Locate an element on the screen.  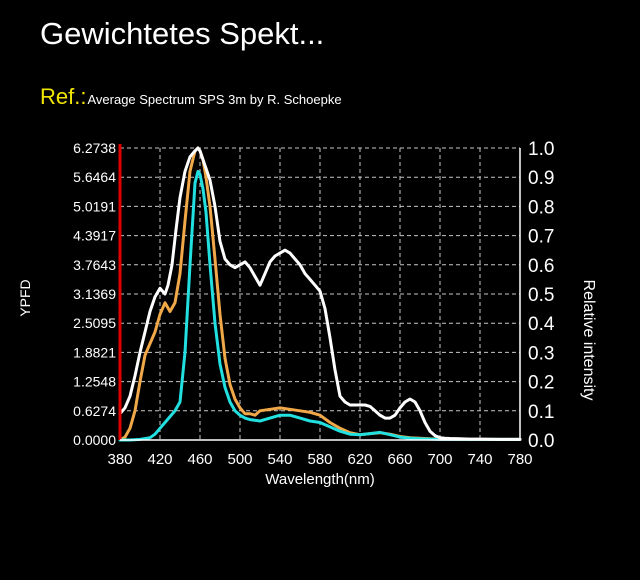
x-tick-label: 620 is located at coordinates (359, 459).